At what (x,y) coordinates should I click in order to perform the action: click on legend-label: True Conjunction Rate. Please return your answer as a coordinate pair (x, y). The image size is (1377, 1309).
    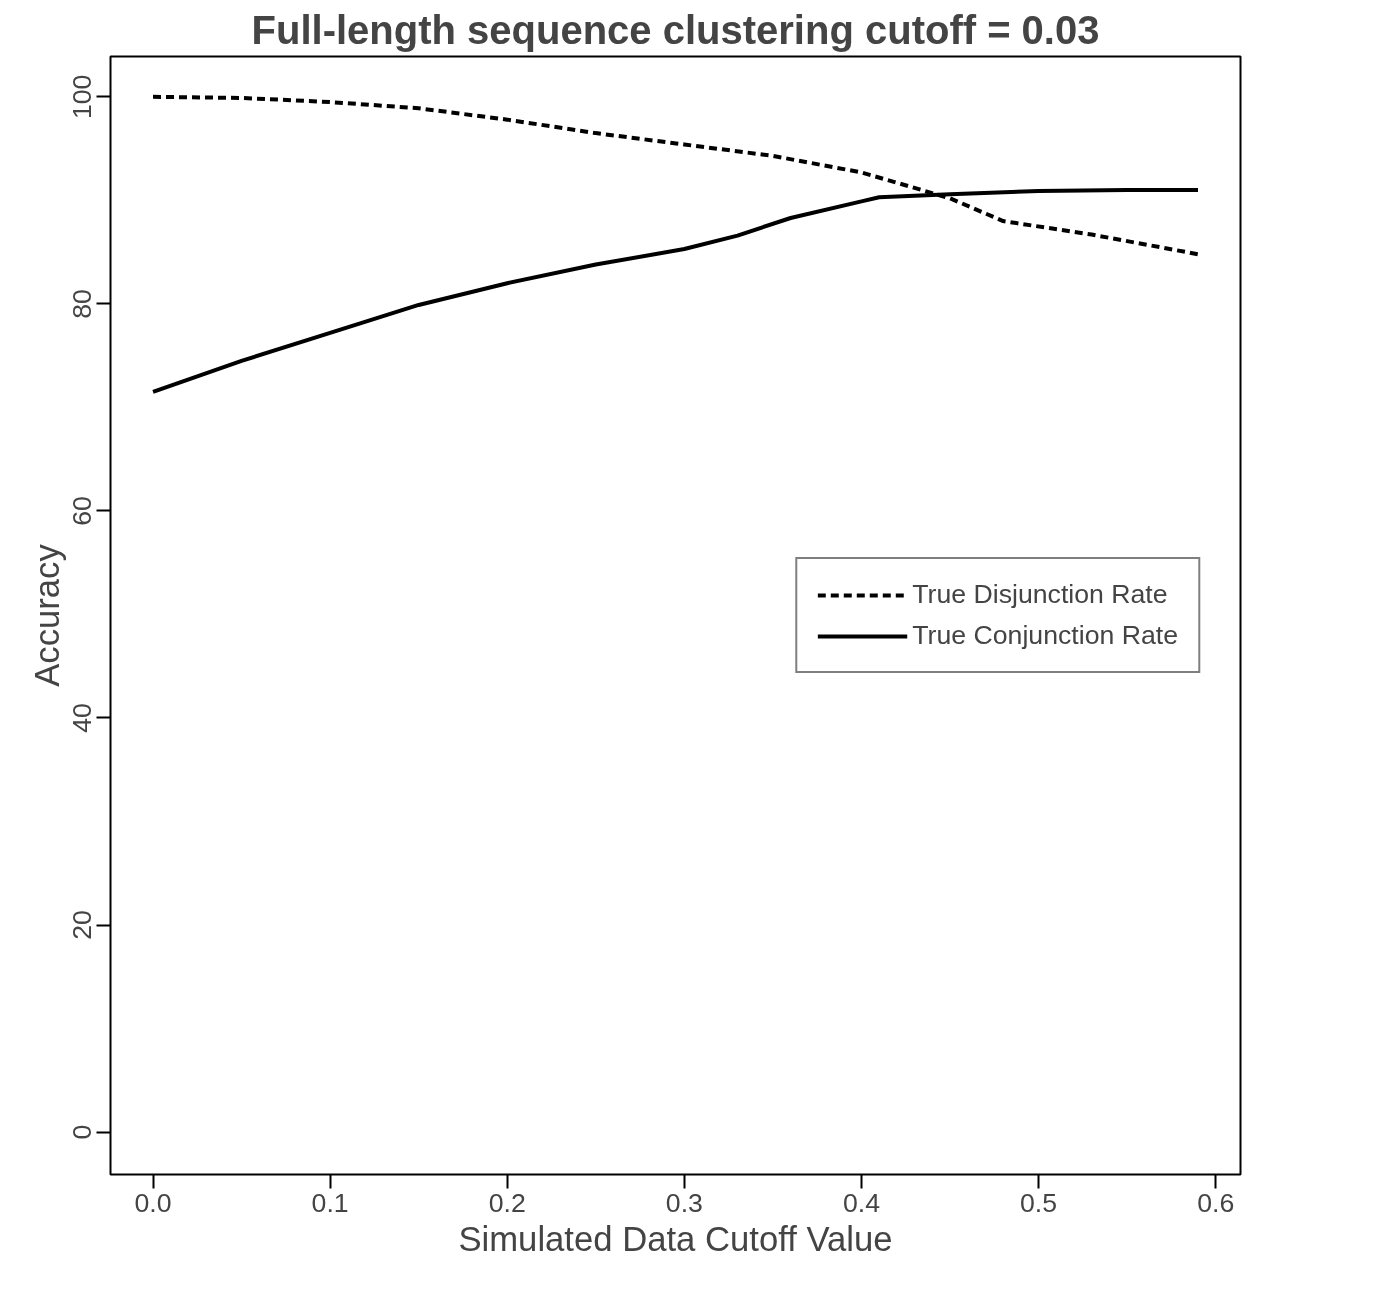
    Looking at the image, I should click on (1045, 635).